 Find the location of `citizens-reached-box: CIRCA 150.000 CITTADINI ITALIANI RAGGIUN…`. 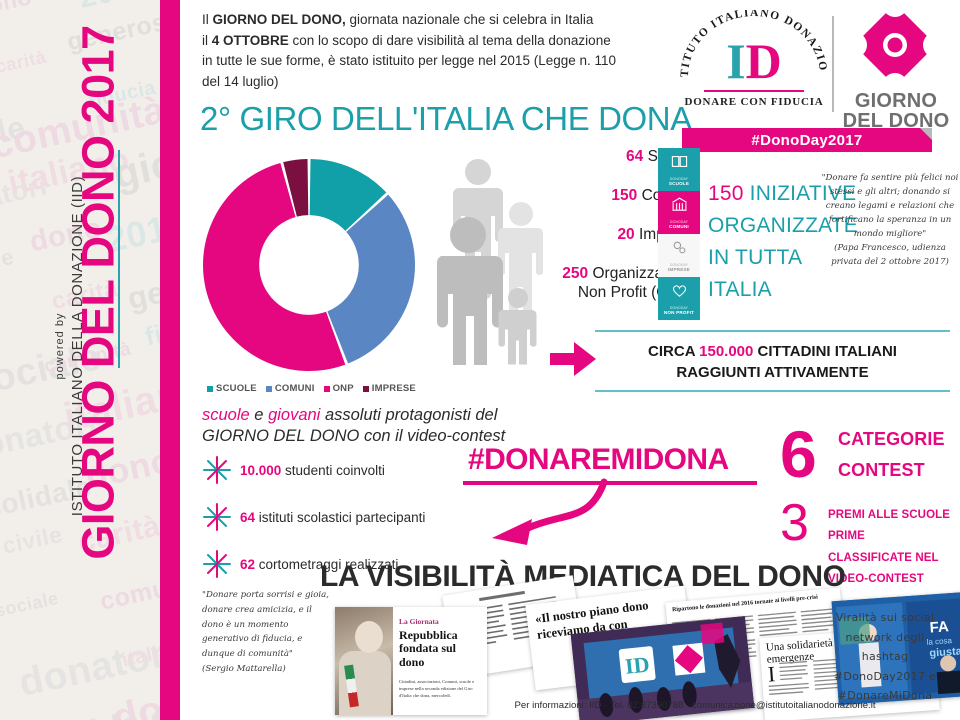

citizens-reached-box: CIRCA 150.000 CITTADINI ITALIANI RAGGIUN… is located at coordinates (772, 361).